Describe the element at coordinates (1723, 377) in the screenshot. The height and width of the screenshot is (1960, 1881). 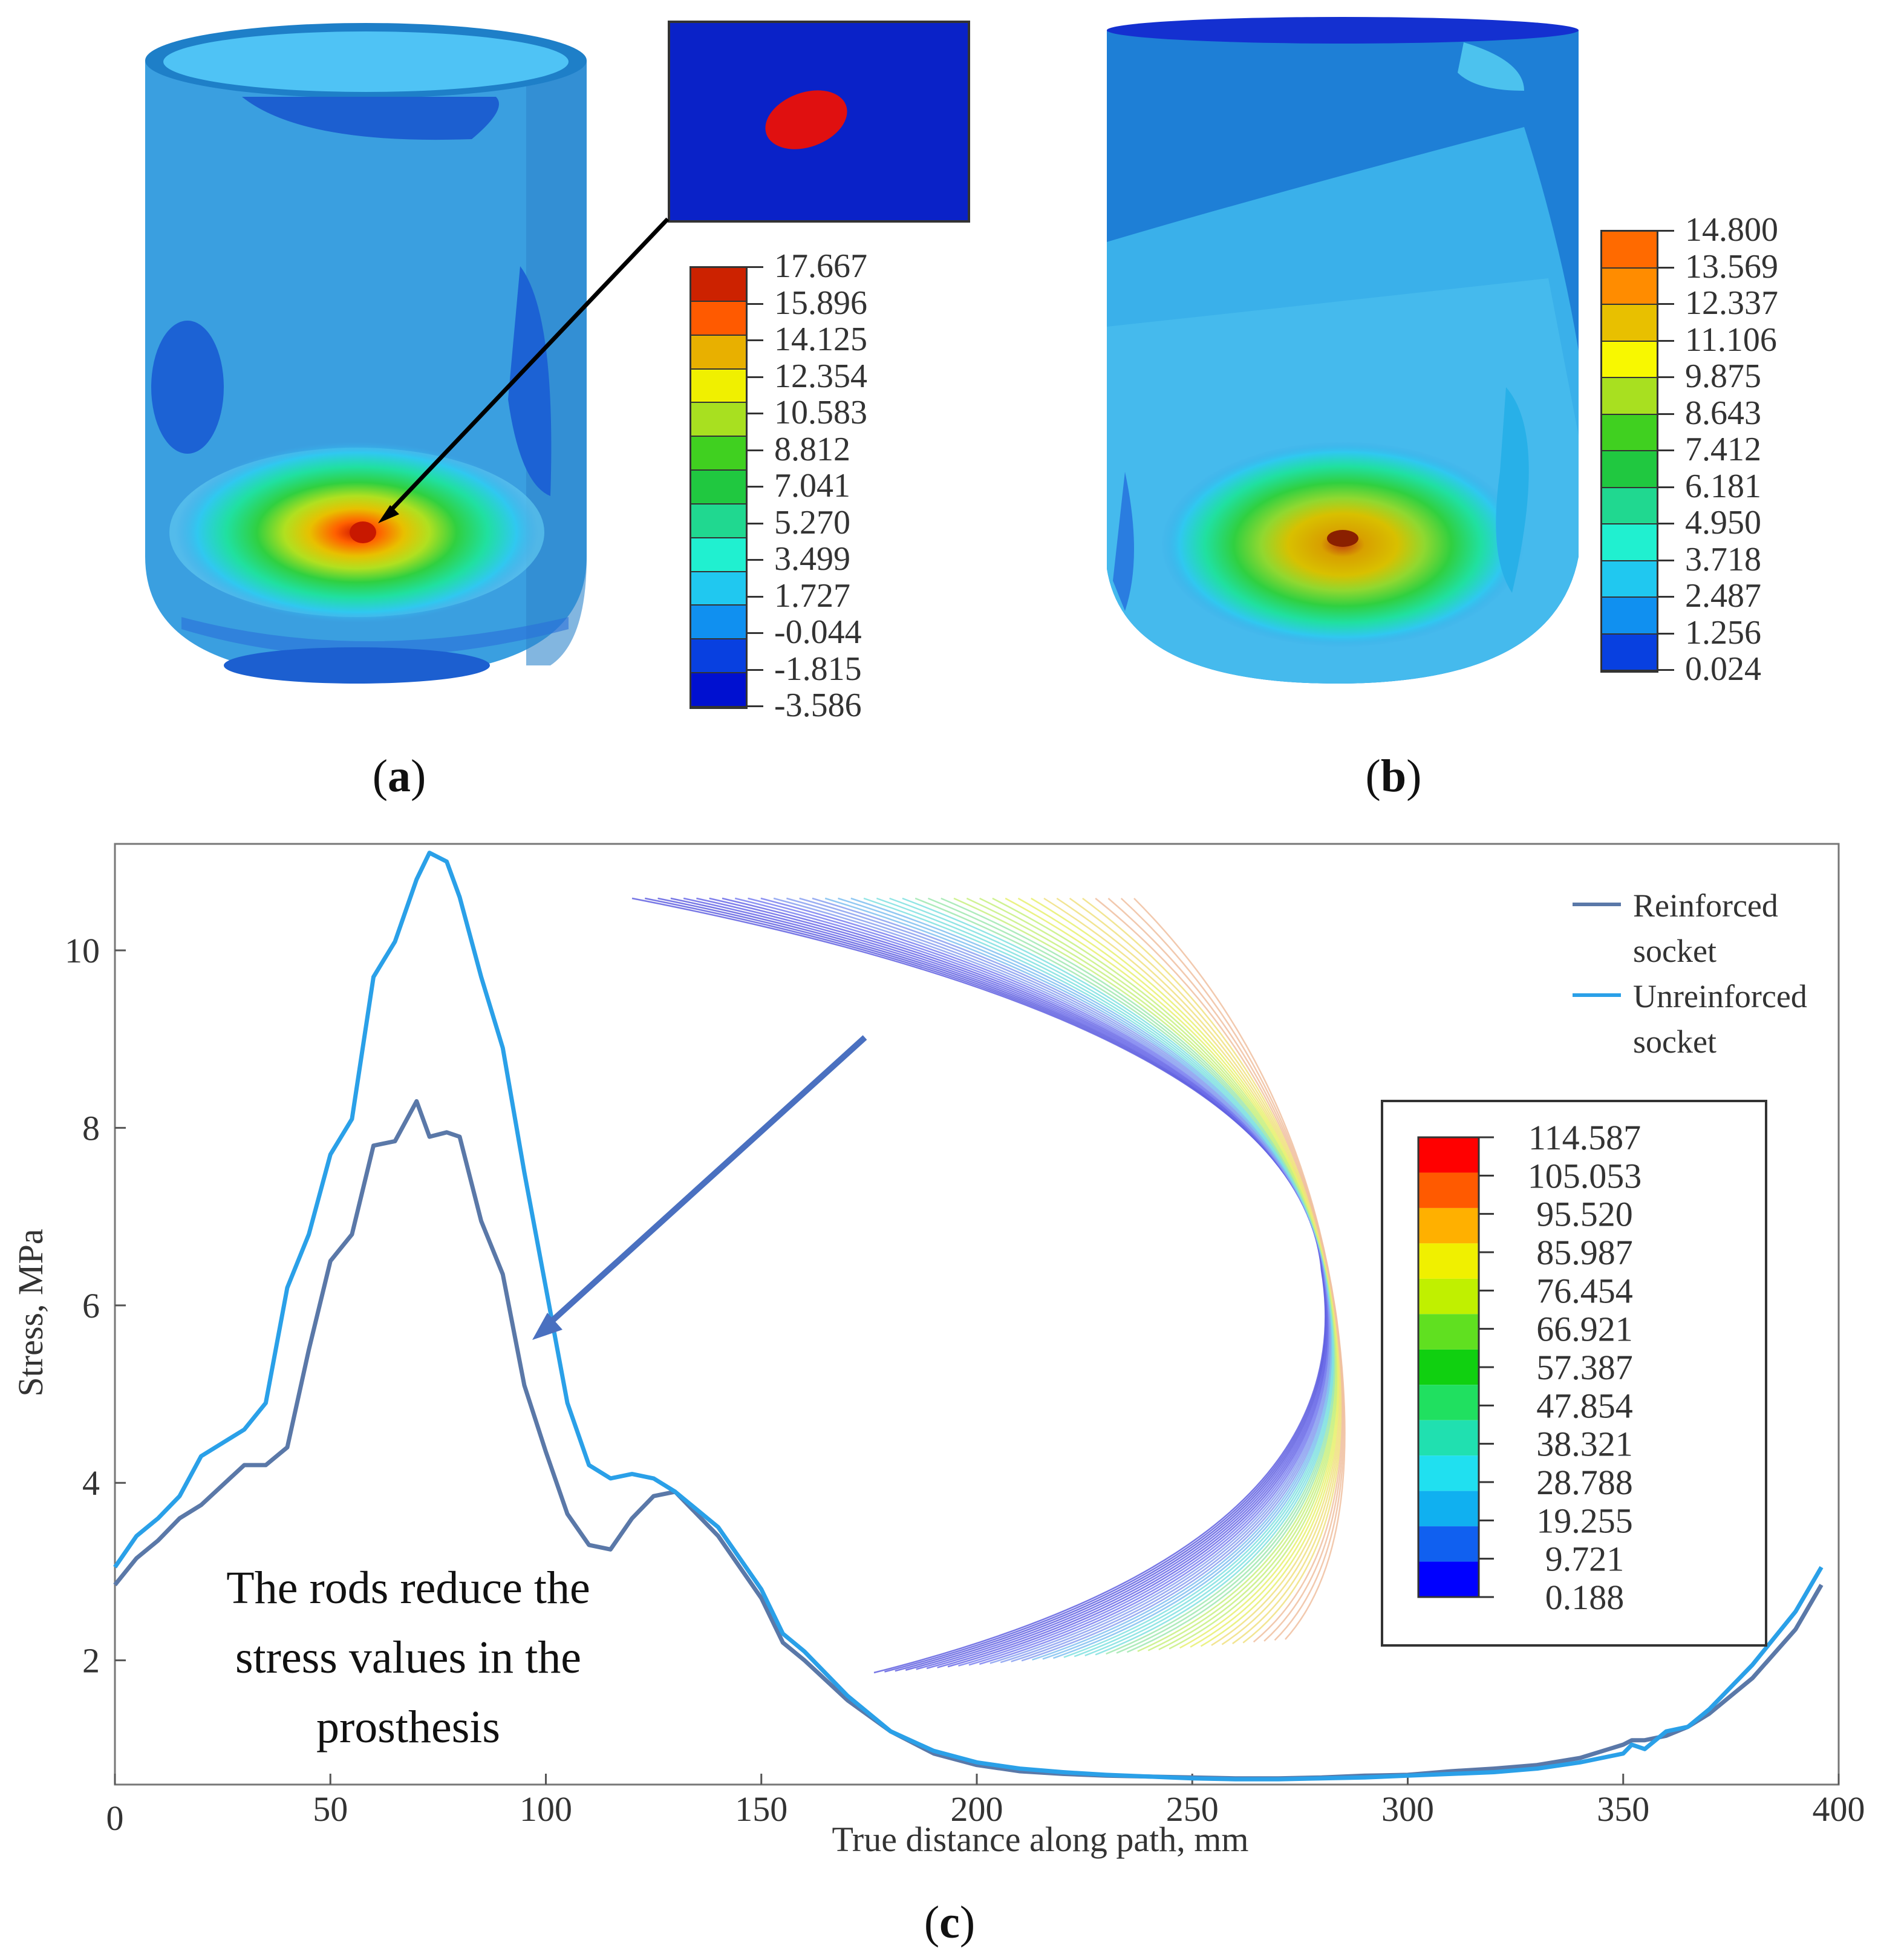
I see `legend-b-value: 9.875` at that location.